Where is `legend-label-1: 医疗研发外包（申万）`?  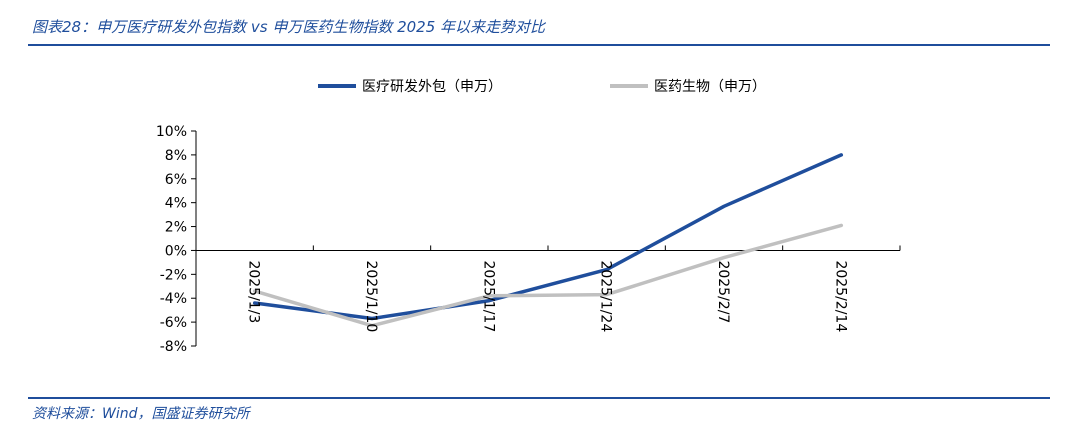 legend-label-1: 医疗研发外包（申万） is located at coordinates (432, 87).